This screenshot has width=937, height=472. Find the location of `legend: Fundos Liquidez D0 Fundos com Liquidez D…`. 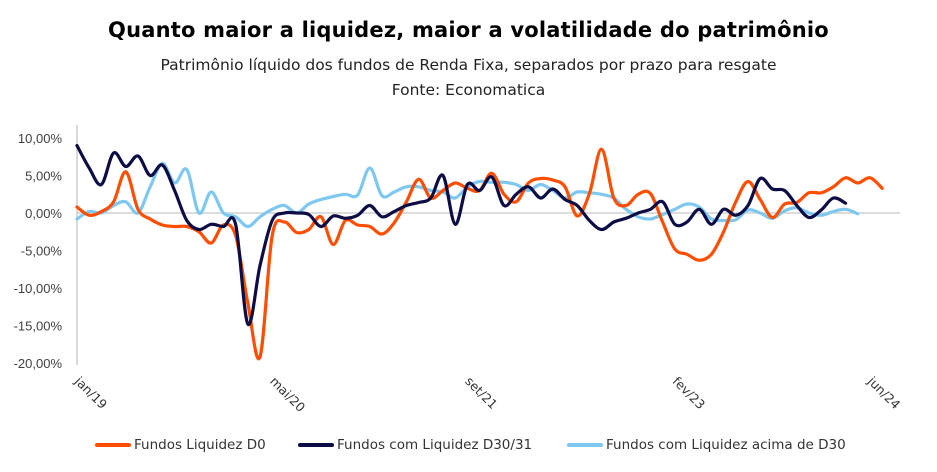

legend: Fundos Liquidez D0 Fundos com Liquidez D… is located at coordinates (468, 448).